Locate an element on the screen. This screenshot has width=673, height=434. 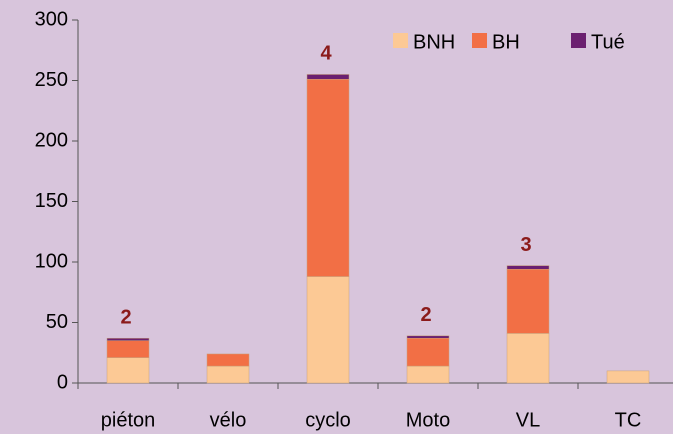
x-tick-label: VL is located at coordinates (528, 420).